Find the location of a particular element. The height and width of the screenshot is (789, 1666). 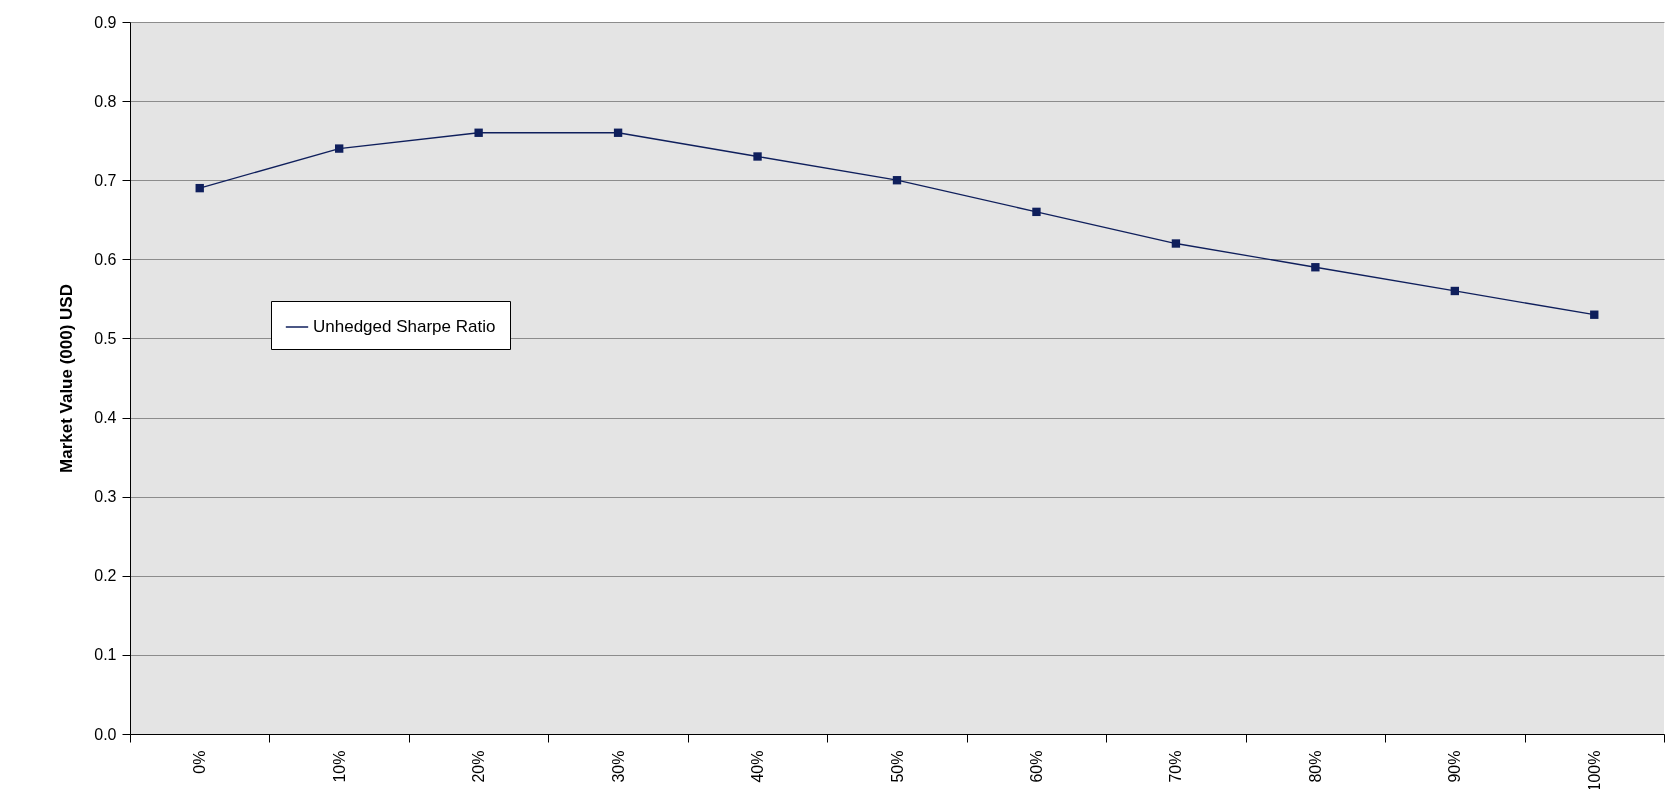

x-tick-label: 30% is located at coordinates (618, 766).